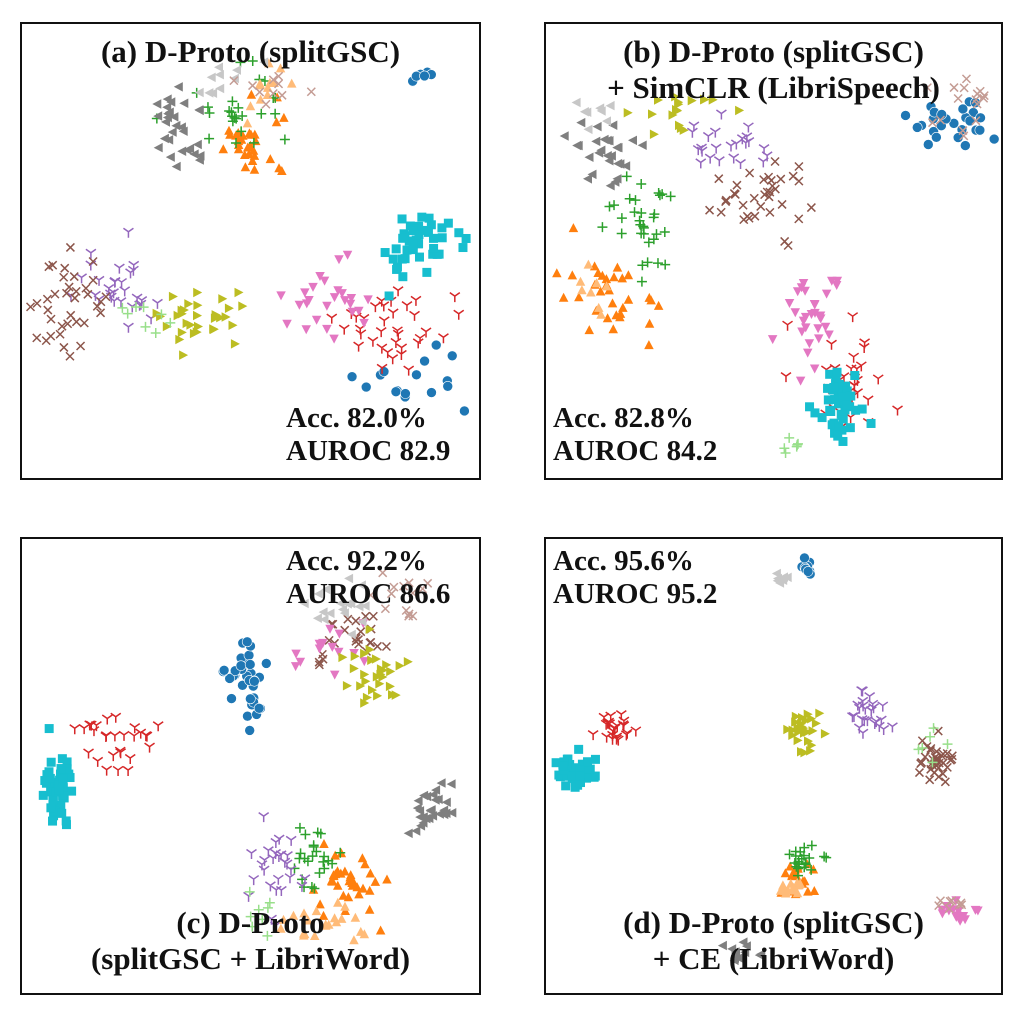 Image resolution: width=1024 pixels, height=1017 pixels. What do you see at coordinates (368, 578) in the screenshot?
I see `metrics-c: Acc. 92.2% AUROC 86.6` at bounding box center [368, 578].